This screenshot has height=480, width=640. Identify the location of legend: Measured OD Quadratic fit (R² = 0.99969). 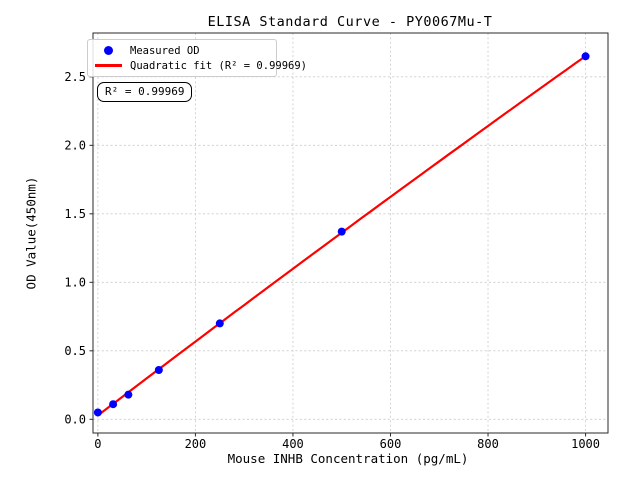
(197, 58).